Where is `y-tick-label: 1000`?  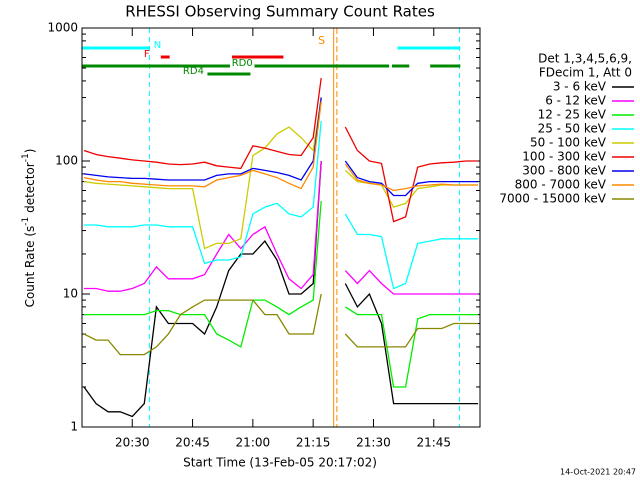
y-tick-label: 1000 is located at coordinates (62, 28).